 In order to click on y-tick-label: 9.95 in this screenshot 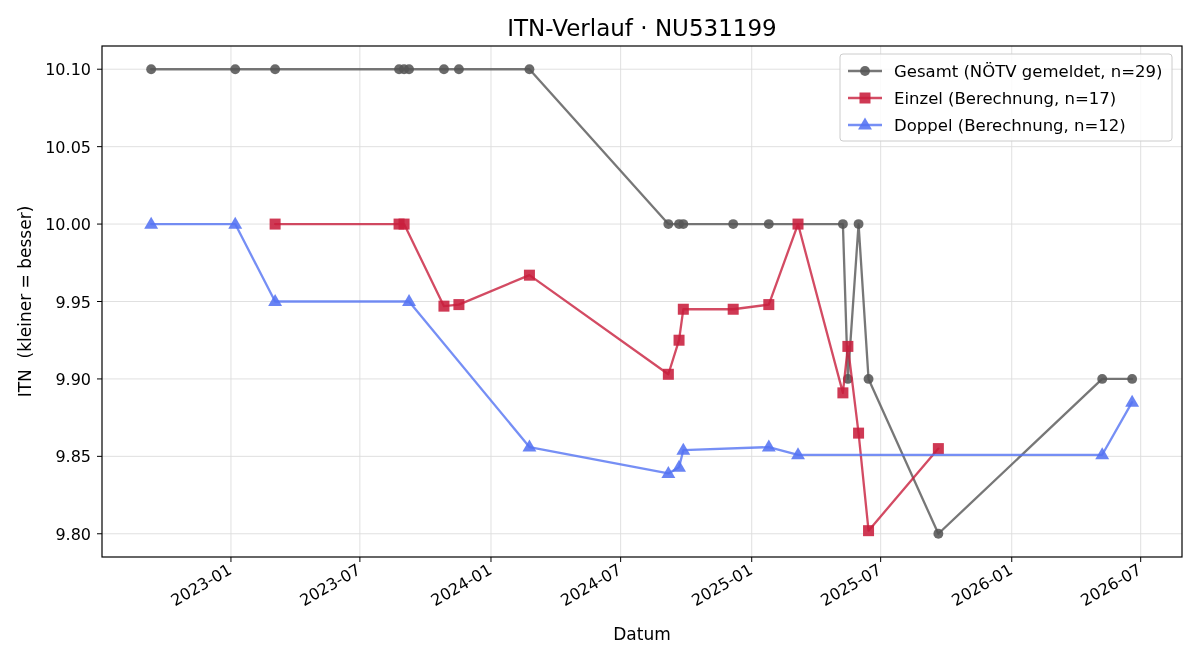, I will do `click(73, 302)`.